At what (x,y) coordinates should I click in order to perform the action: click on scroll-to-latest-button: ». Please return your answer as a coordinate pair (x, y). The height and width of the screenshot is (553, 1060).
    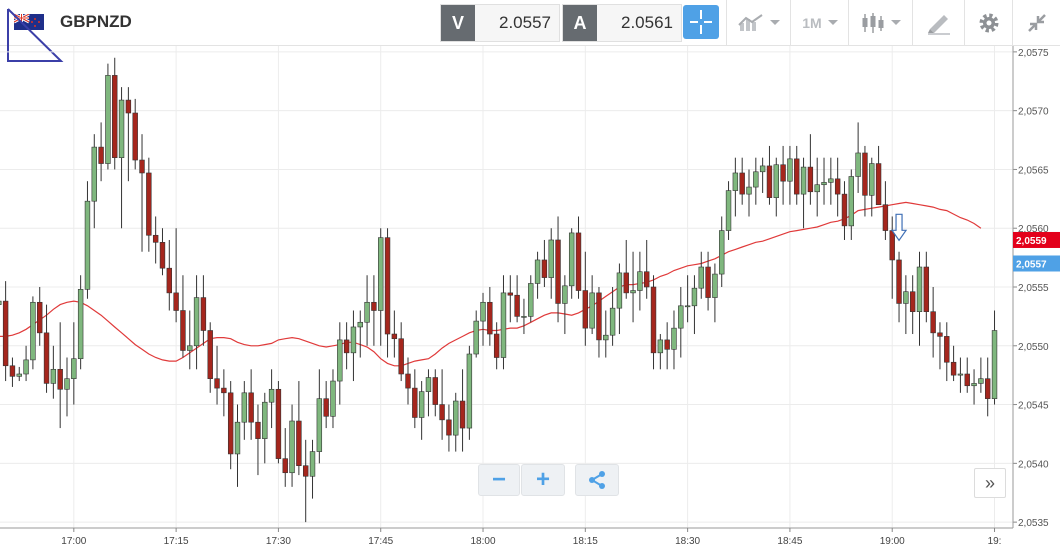
    Looking at the image, I should click on (990, 483).